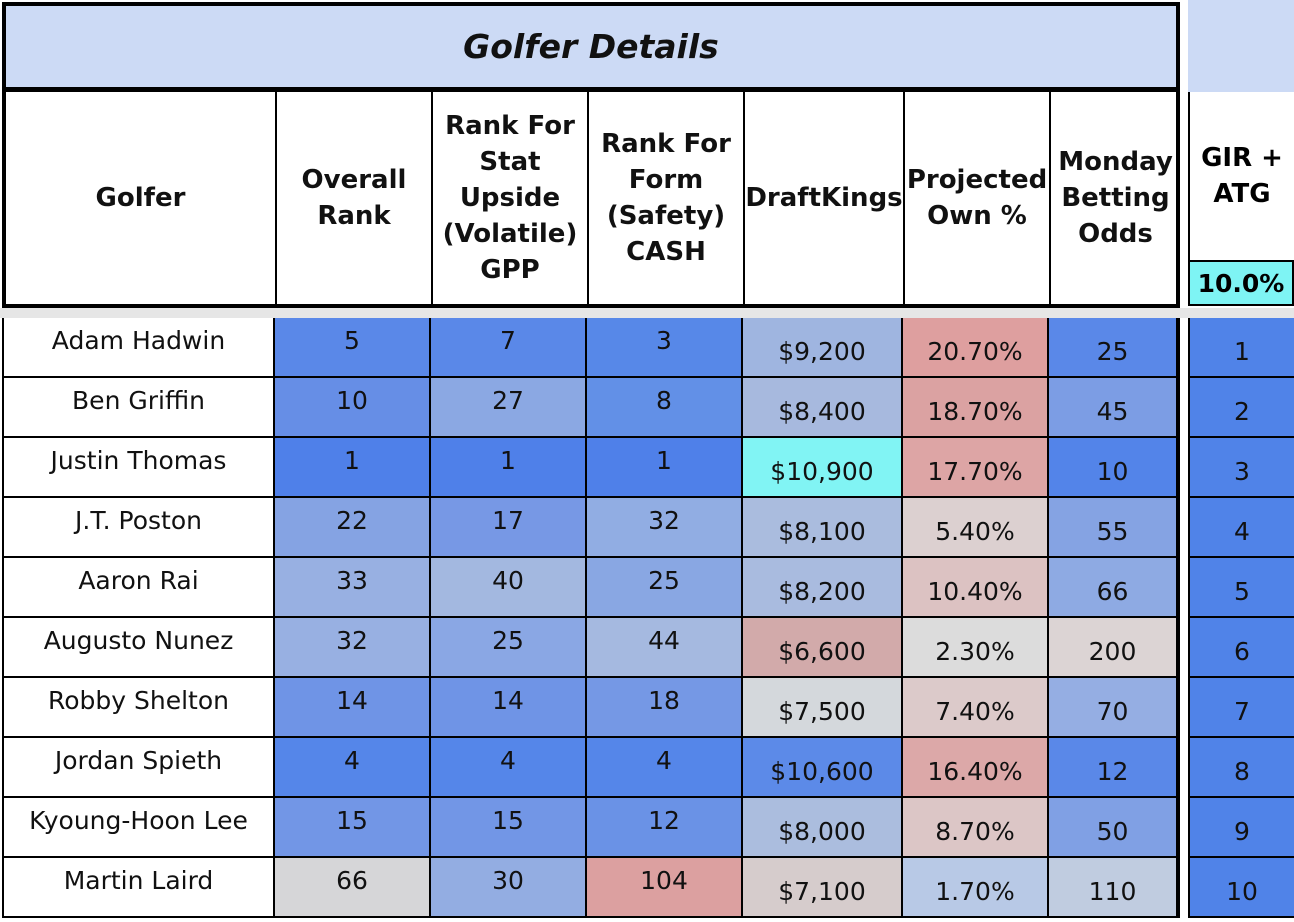 The height and width of the screenshot is (922, 1294). I want to click on header-form-safety: Rank For Form (Safety) CASH, so click(667, 198).